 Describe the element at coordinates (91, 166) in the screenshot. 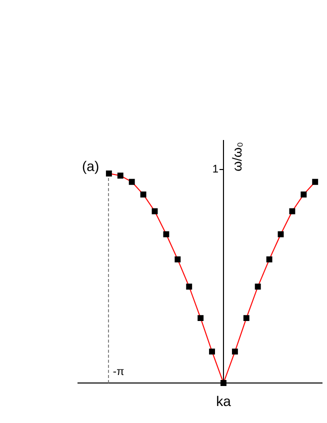

I see `text: (a)` at that location.